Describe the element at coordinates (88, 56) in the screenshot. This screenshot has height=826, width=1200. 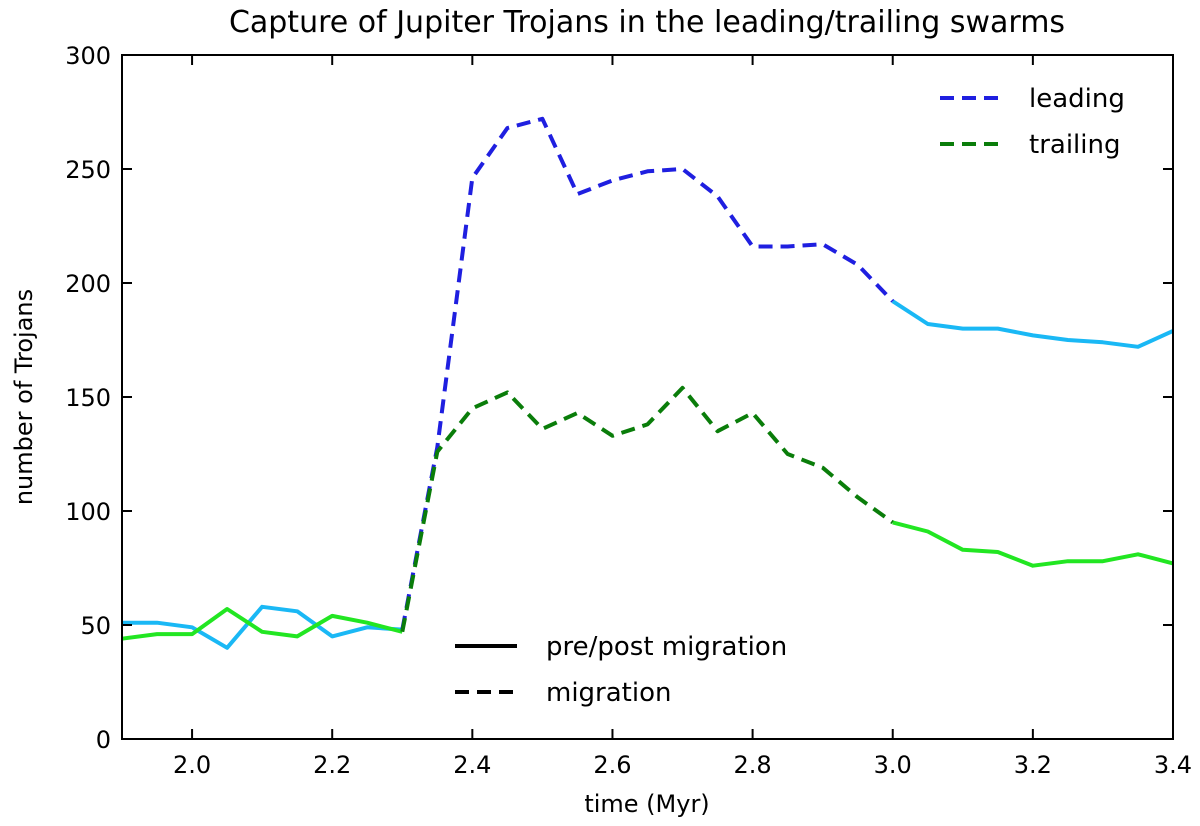
I see `y-tick-label: 300` at that location.